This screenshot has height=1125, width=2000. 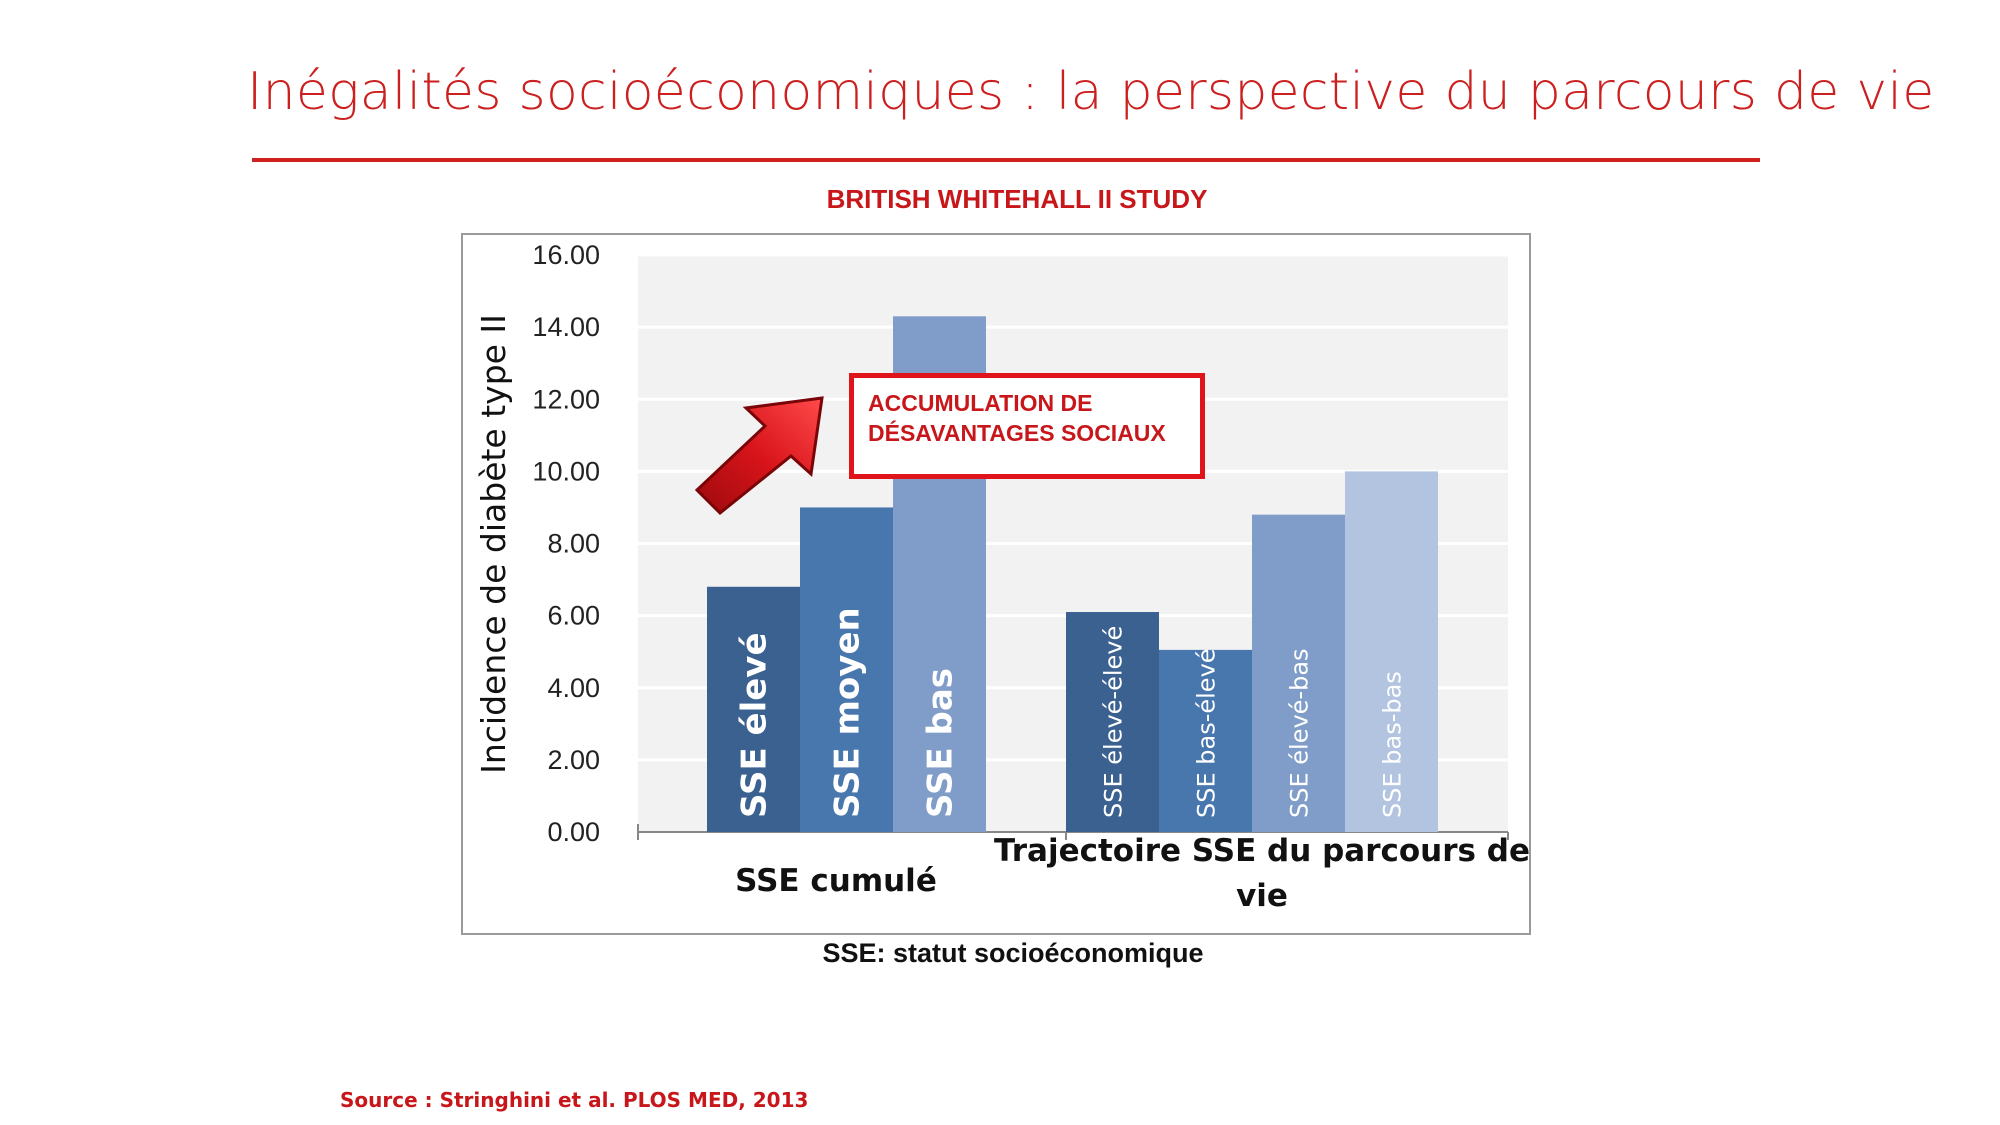 I want to click on y-tick-label: 8.00, so click(x=573, y=544).